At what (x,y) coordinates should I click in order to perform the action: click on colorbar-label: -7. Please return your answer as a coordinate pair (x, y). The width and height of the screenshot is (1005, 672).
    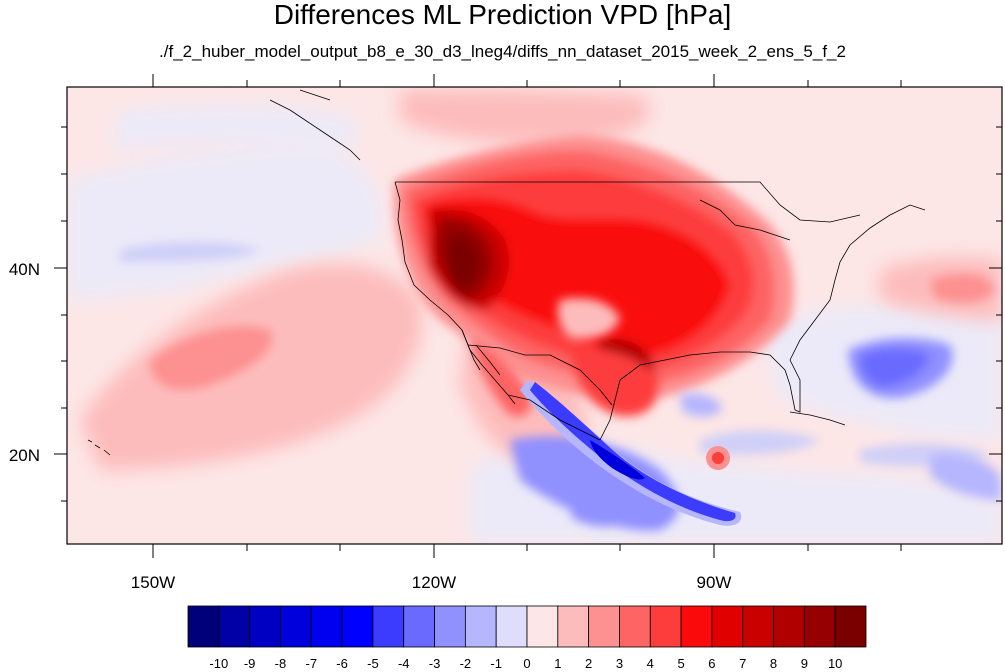
    Looking at the image, I should click on (311, 663).